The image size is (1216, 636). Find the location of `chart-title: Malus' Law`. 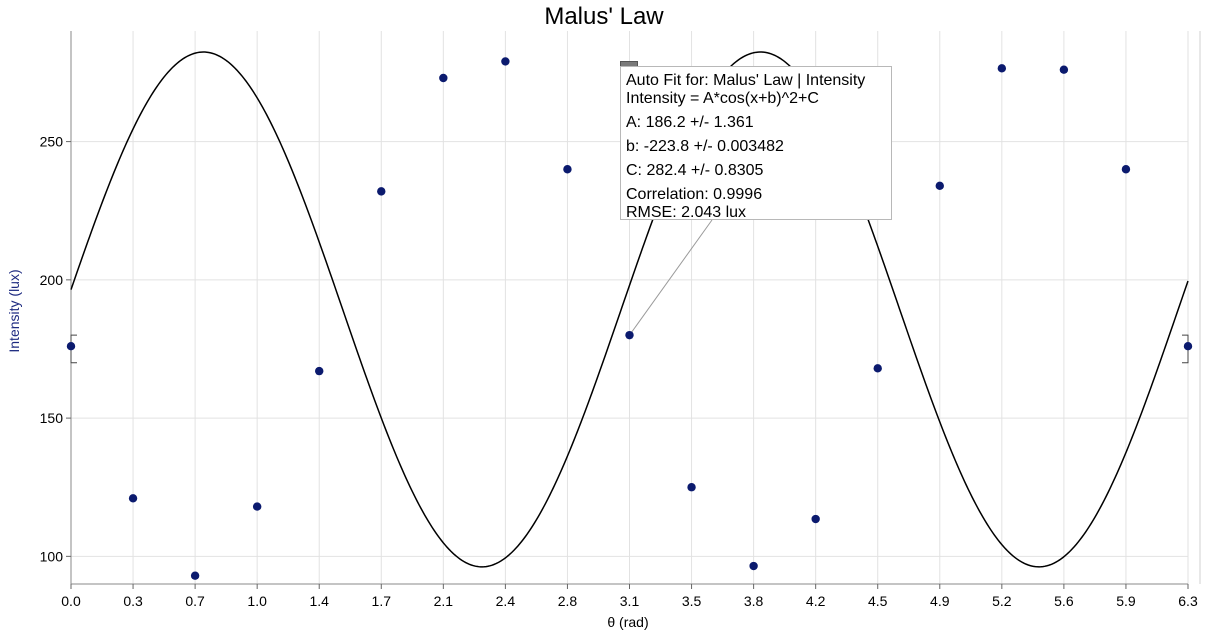

chart-title: Malus' Law is located at coordinates (604, 16).